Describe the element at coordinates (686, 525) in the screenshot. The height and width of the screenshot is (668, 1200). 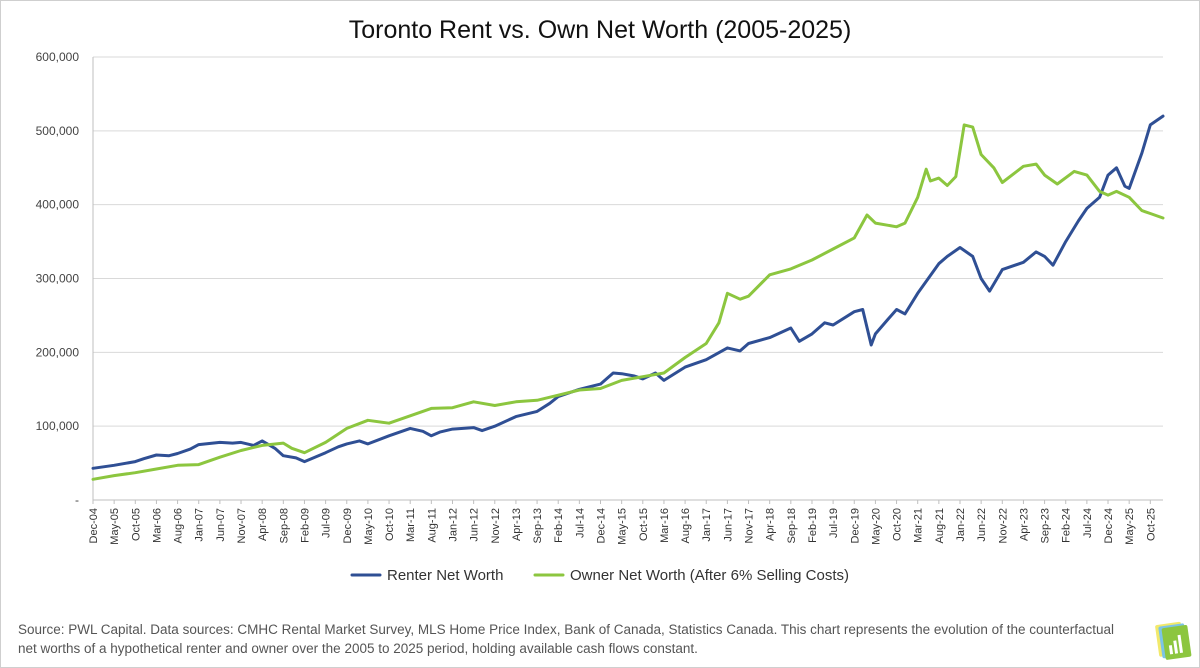
I see `x-tick-label: Aug-16` at that location.